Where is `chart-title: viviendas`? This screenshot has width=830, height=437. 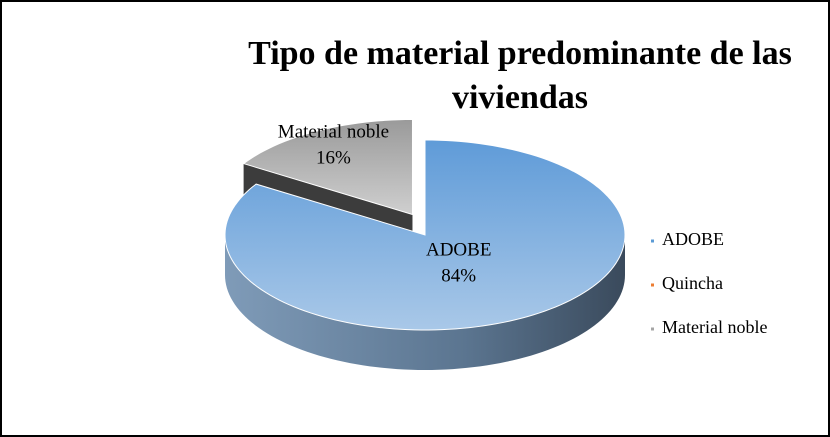 chart-title: viviendas is located at coordinates (520, 97).